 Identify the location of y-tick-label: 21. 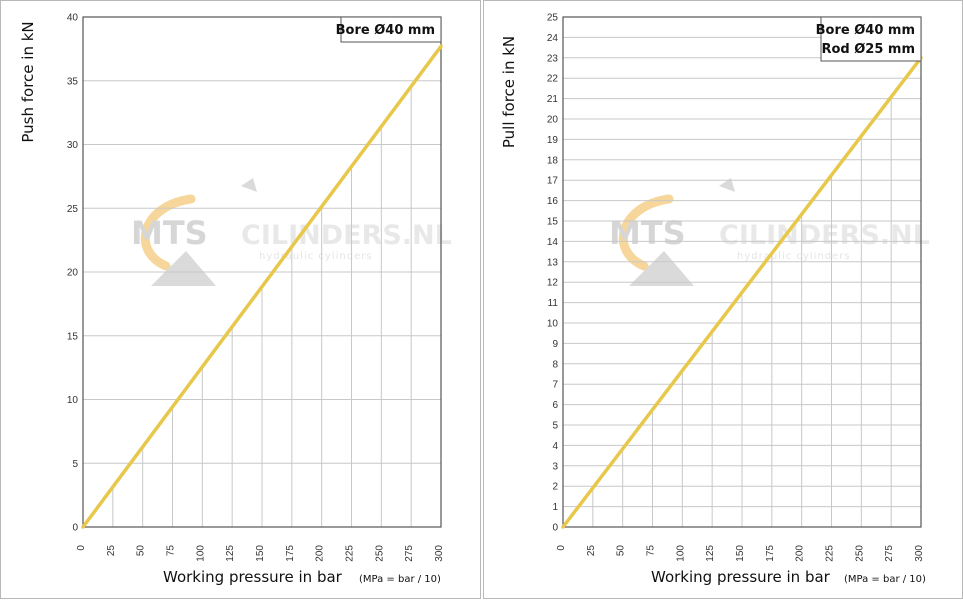
(553, 99).